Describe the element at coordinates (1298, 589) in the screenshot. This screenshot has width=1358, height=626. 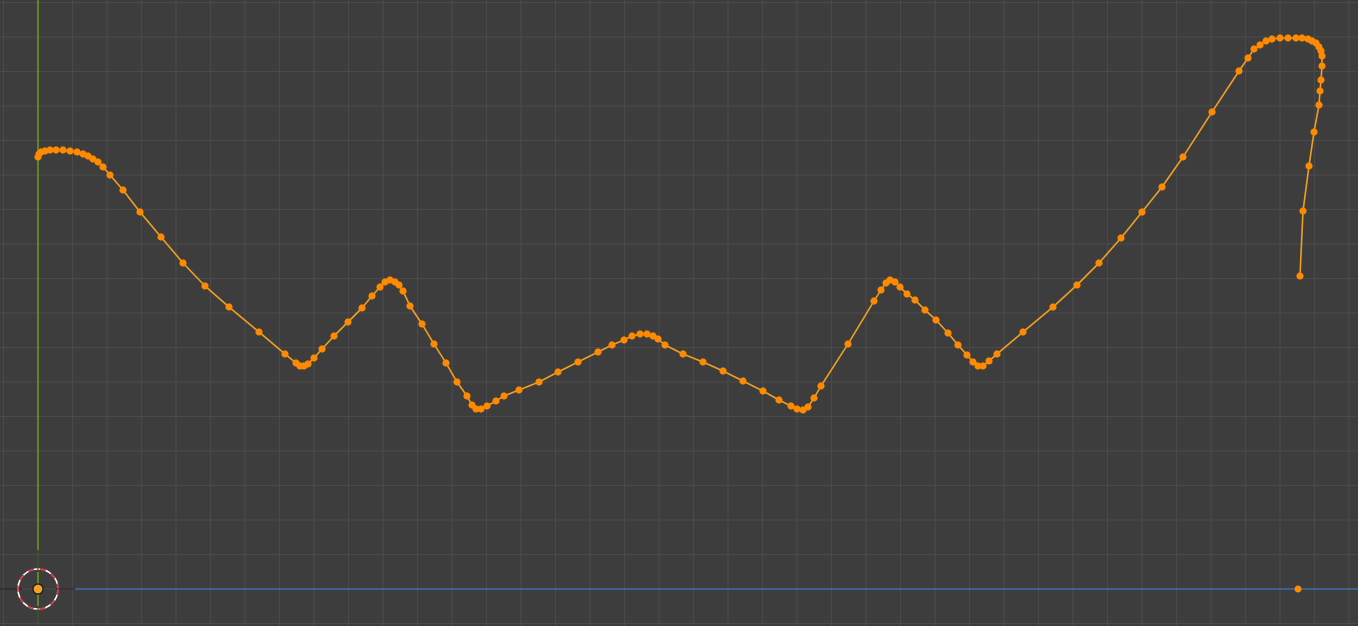
I see `object-origin-point` at that location.